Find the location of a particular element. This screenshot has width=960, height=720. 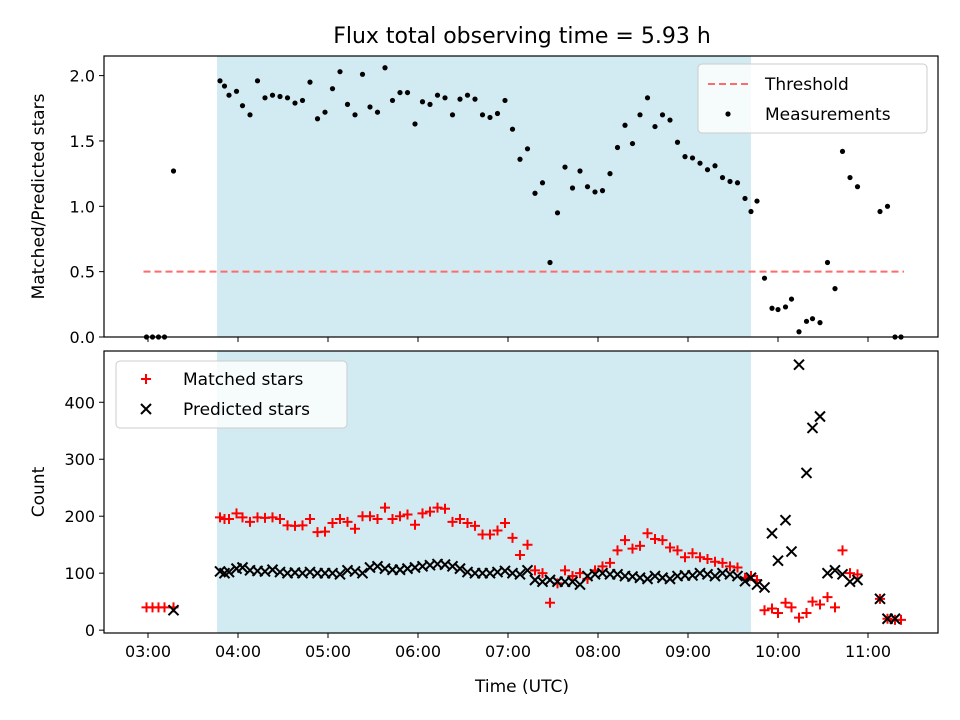

legend-threshold-label: Threshold is located at coordinates (806, 85).